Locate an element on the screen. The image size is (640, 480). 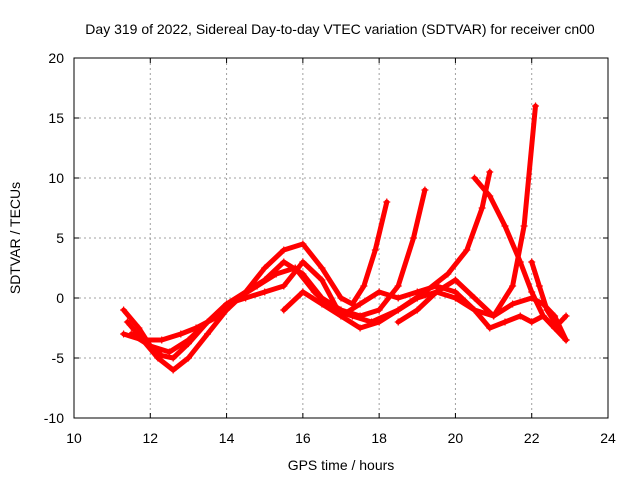
y-tick-label: 10 is located at coordinates (56, 178).